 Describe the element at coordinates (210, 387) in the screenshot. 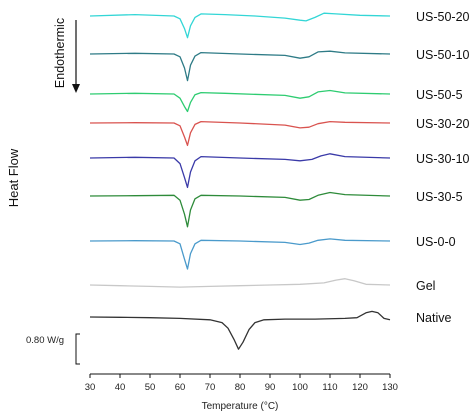

I see `x-tick-label: 70` at that location.